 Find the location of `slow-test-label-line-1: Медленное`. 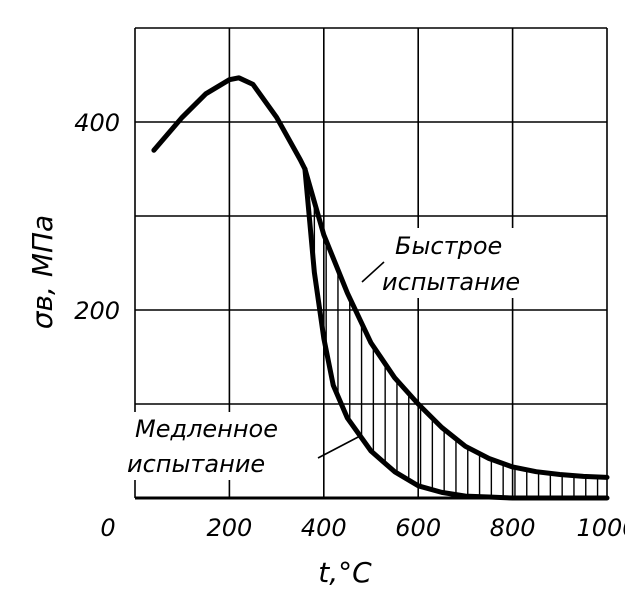

slow-test-label-line-1: Медленное is located at coordinates (206, 429).